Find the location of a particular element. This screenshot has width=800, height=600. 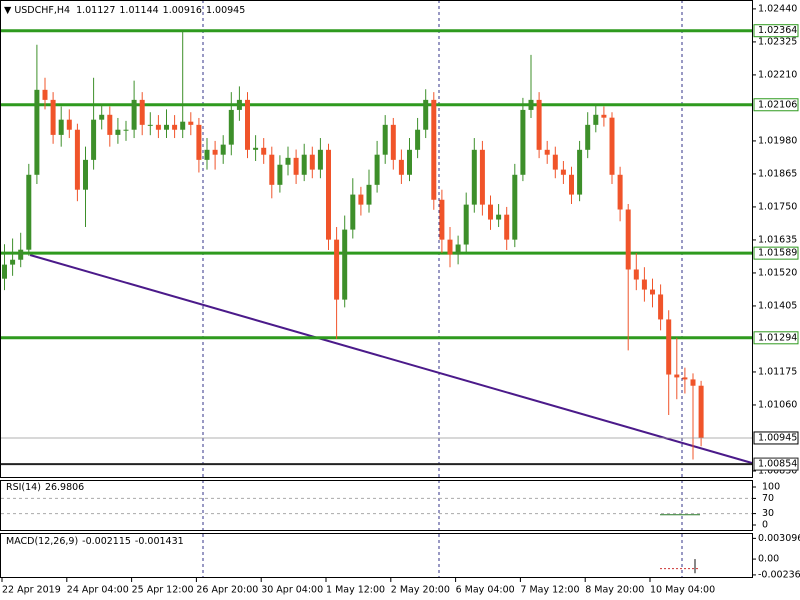

y-tick-label: 1.00830 is located at coordinates (777, 470).